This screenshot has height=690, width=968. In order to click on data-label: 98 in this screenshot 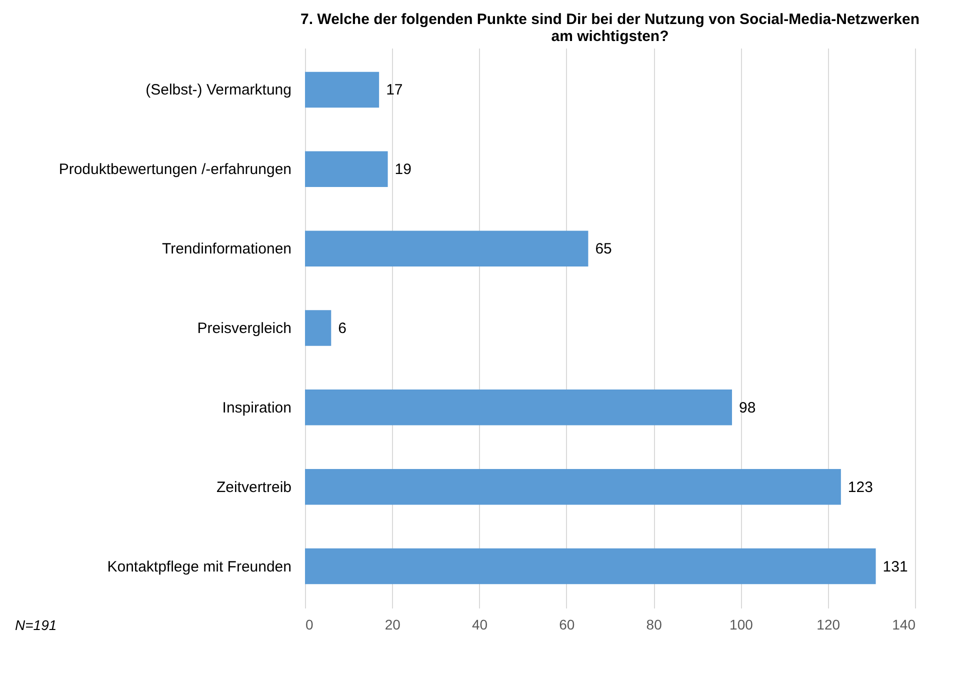, I will do `click(747, 407)`.